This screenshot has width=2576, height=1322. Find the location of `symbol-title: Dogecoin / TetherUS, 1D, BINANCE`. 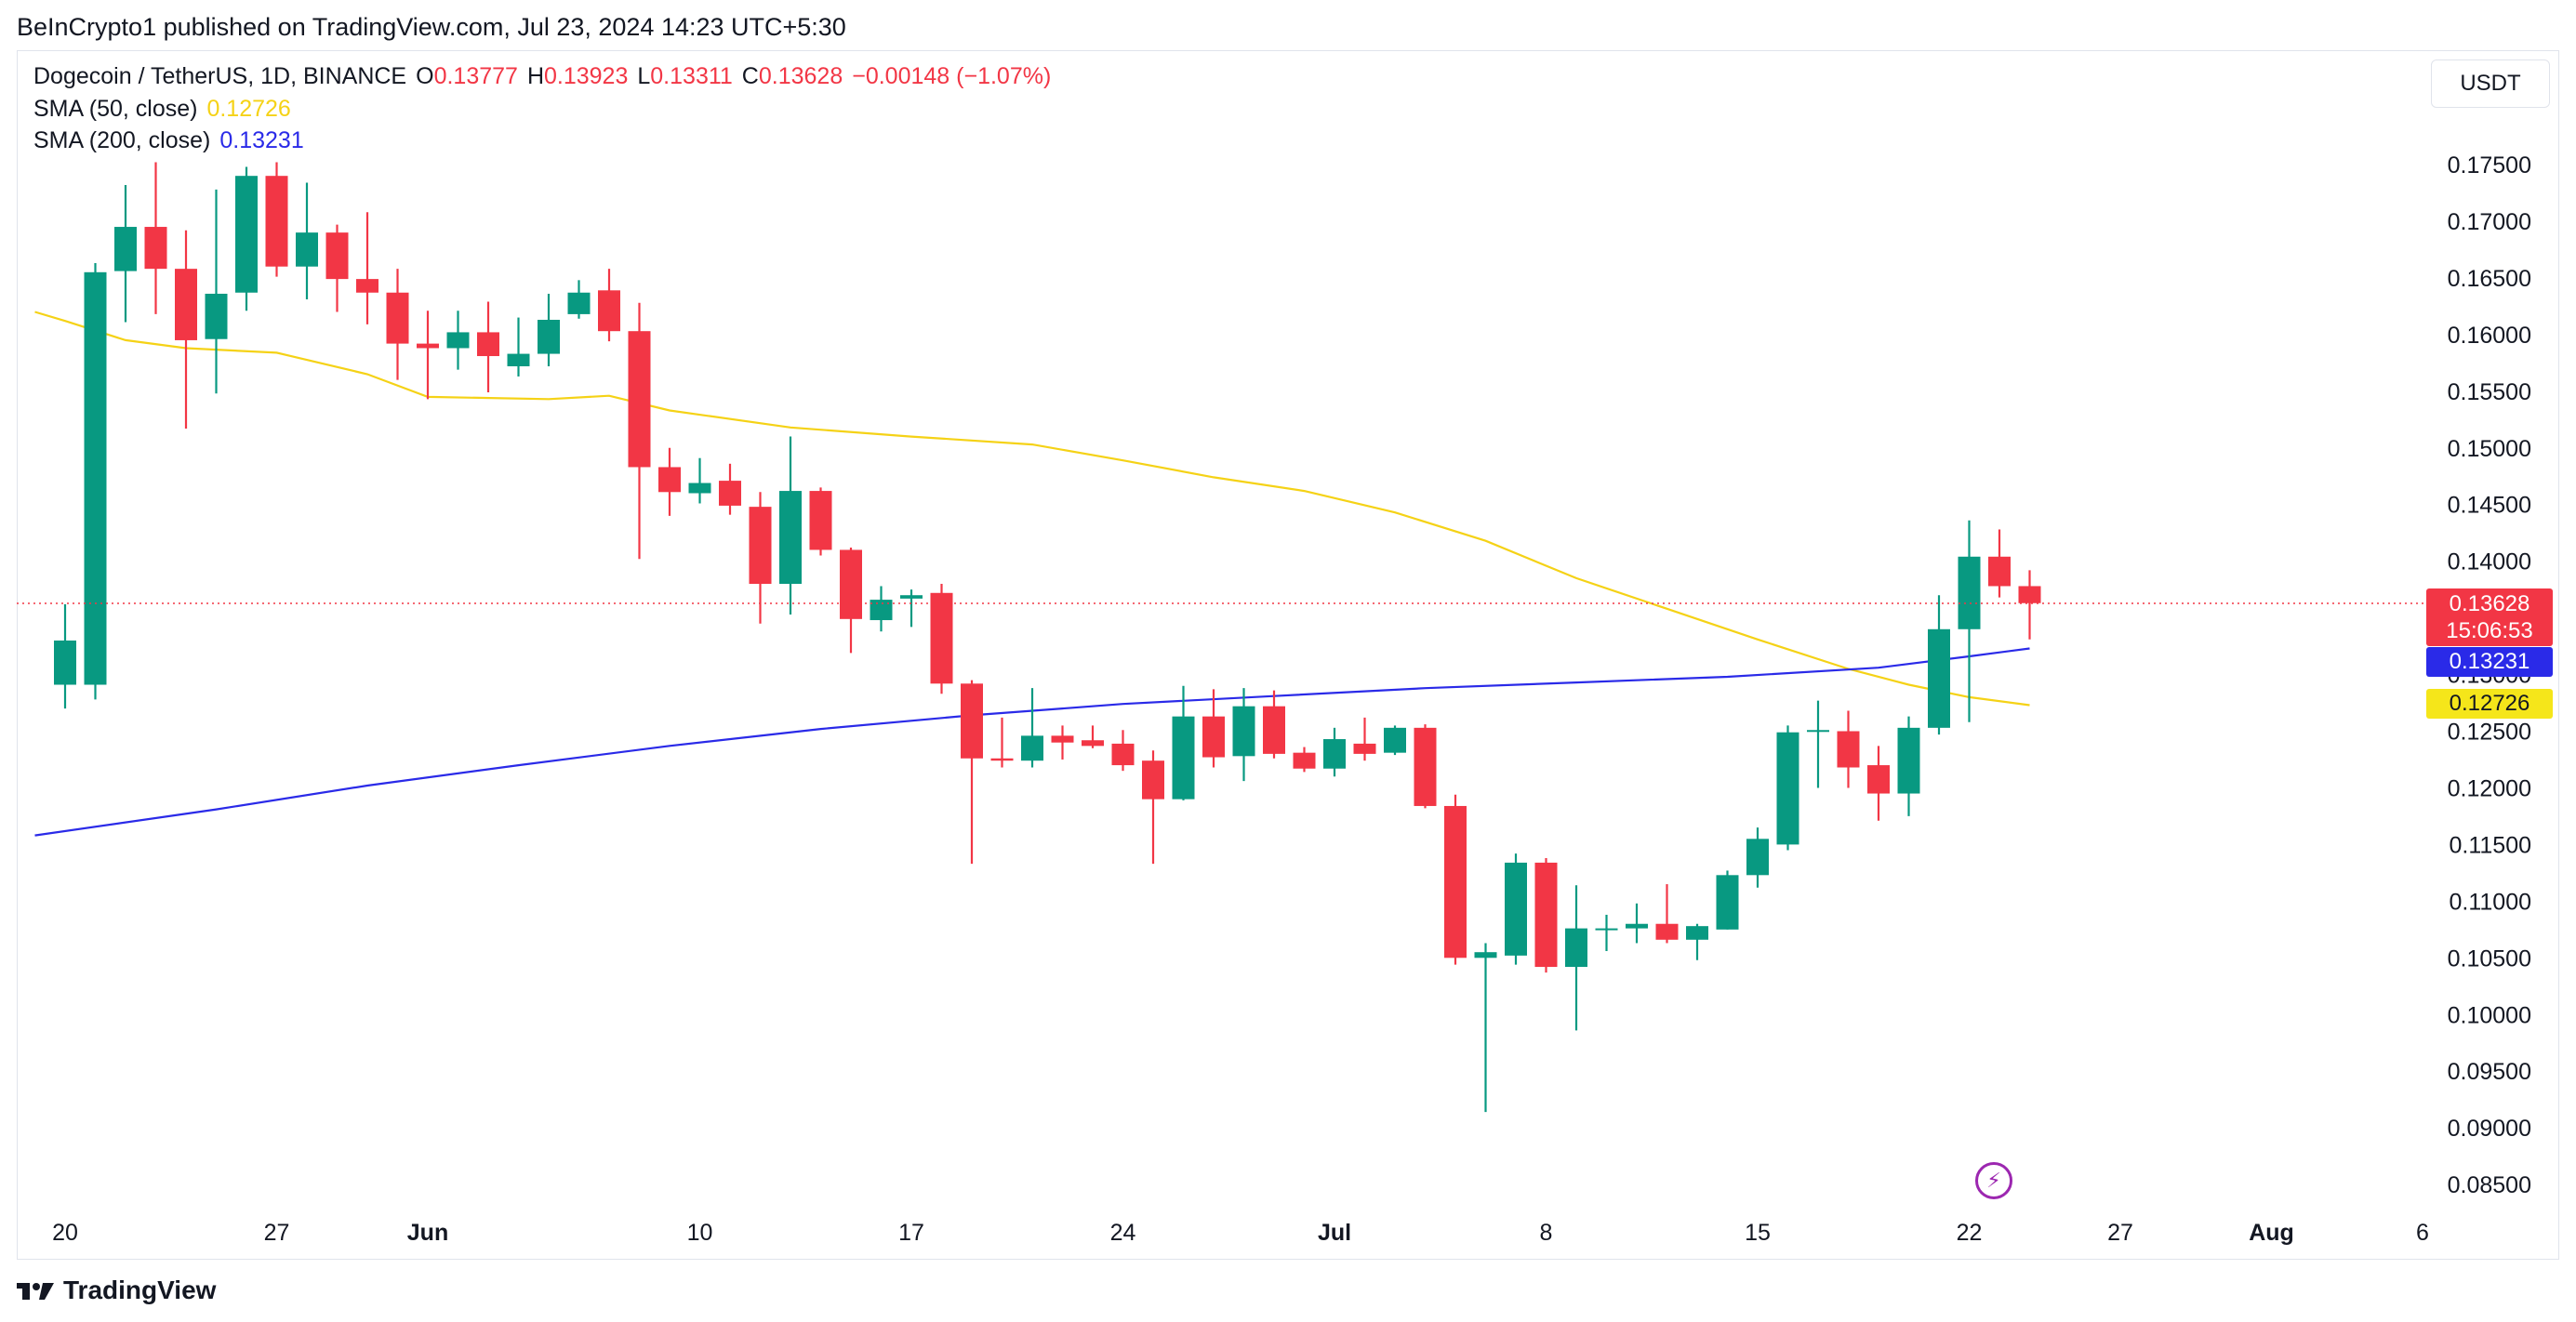

symbol-title: Dogecoin / TetherUS, 1D, BINANCE is located at coordinates (220, 76).